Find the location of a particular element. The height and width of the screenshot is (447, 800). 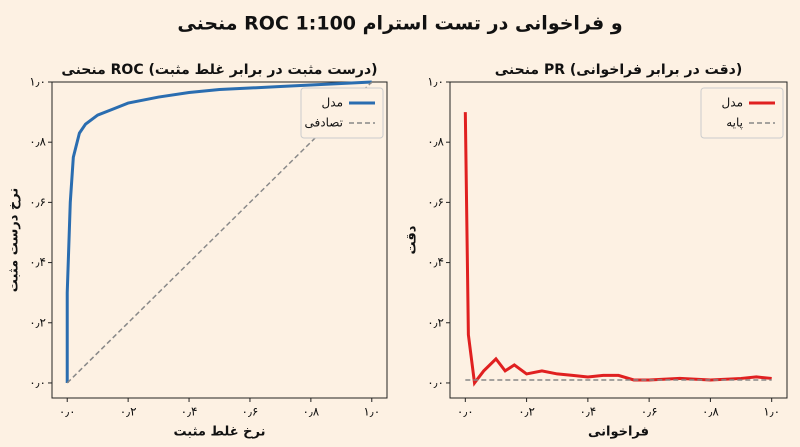

y-axis-label: دقت is located at coordinates (412, 239).